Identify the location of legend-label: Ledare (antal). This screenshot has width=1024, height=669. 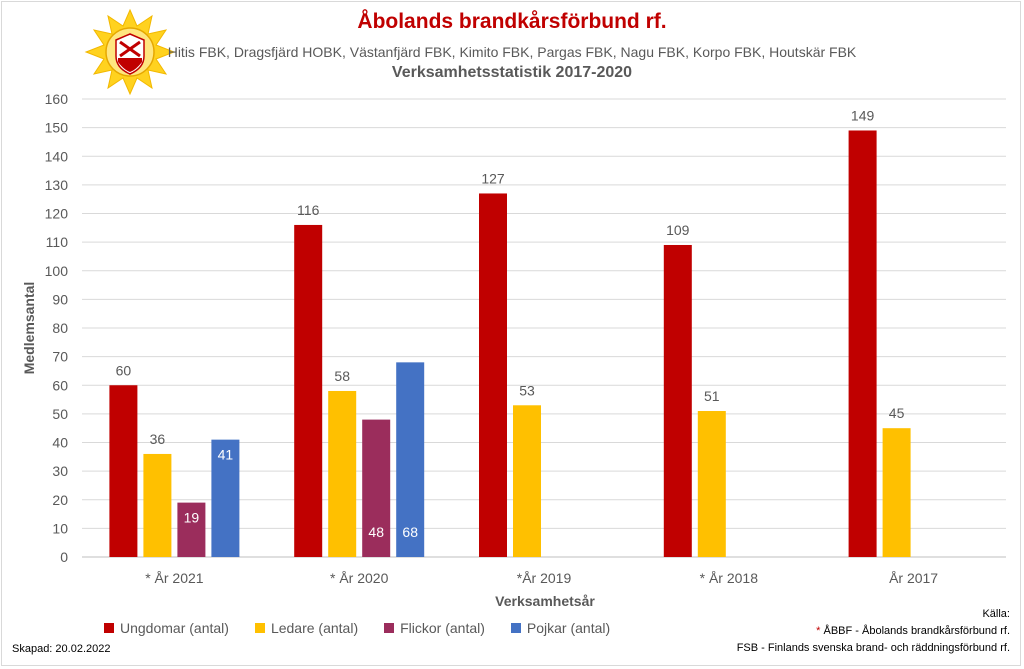
(314, 628).